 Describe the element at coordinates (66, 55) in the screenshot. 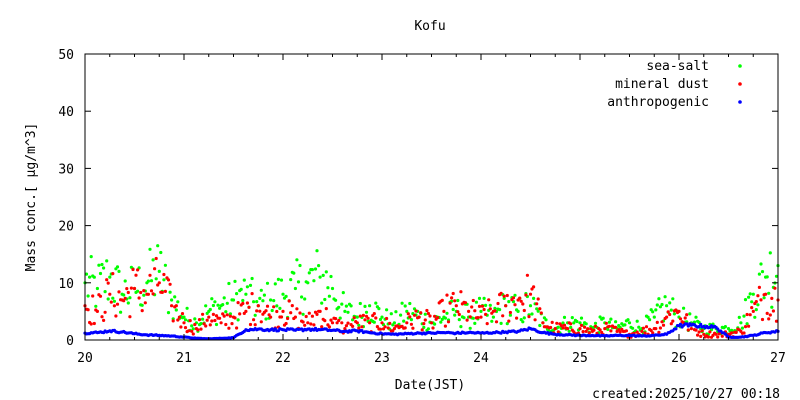

I see `y-tick-label: 50` at that location.